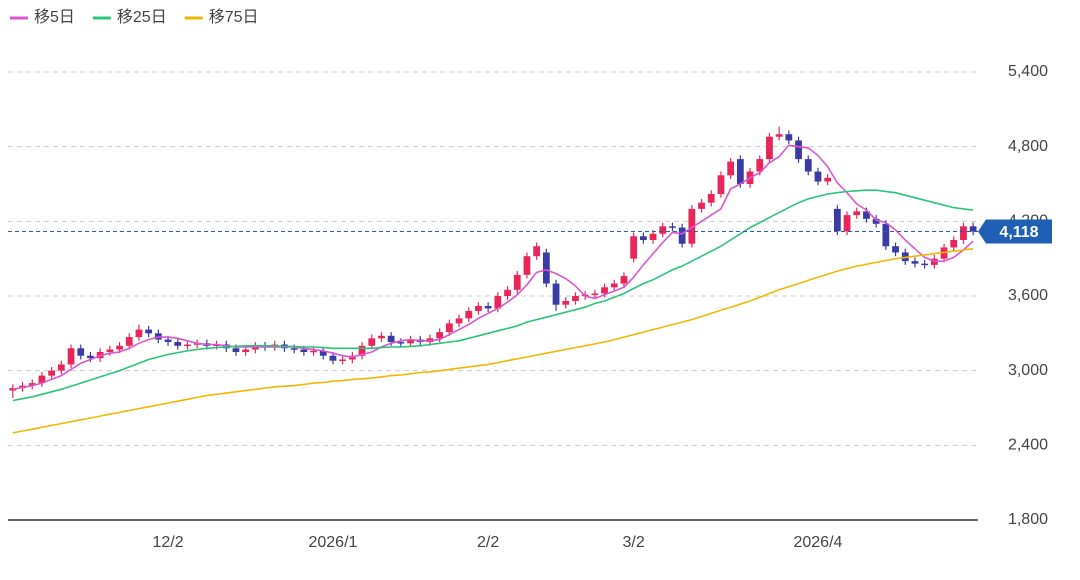  Describe the element at coordinates (167, 542) in the screenshot. I see `x-tick-label: 12/2` at that location.